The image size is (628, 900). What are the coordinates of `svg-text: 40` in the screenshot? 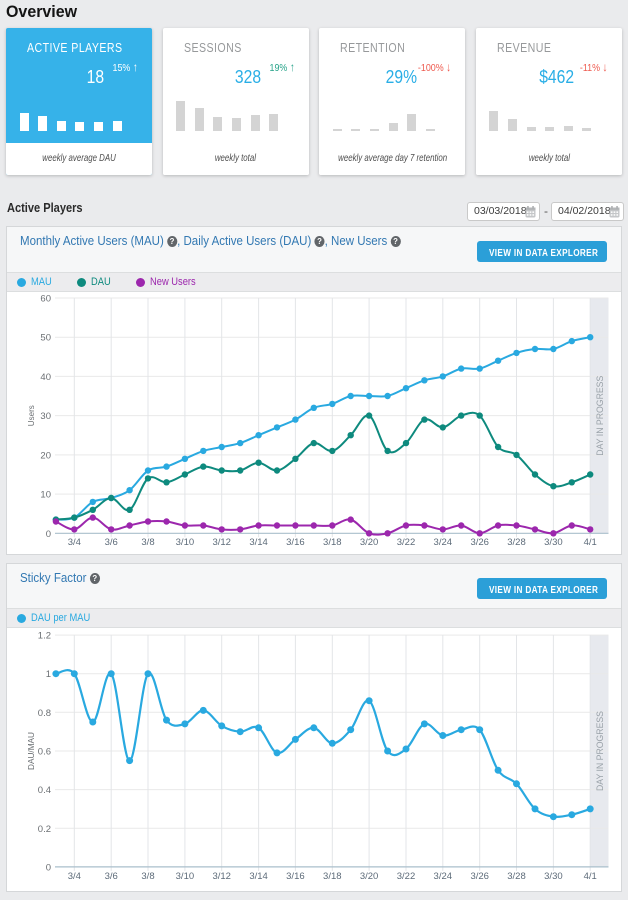 It's located at (45, 377).